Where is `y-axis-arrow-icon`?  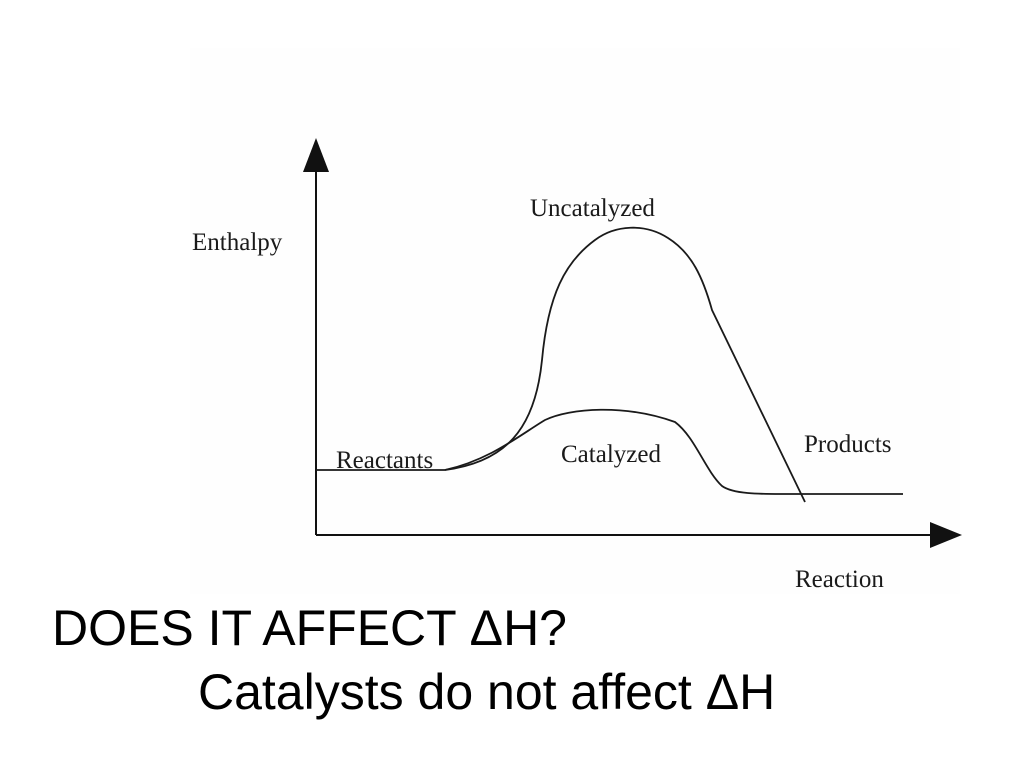
y-axis-arrow-icon is located at coordinates (316, 155).